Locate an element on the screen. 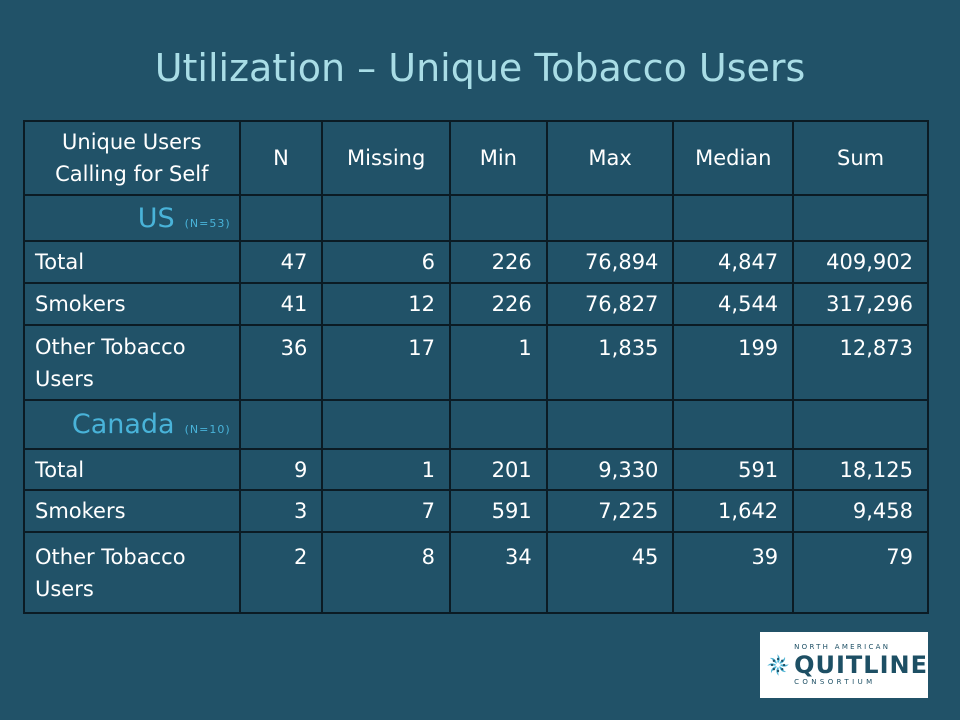 This screenshot has width=960, height=720. header-max: Max is located at coordinates (610, 158).